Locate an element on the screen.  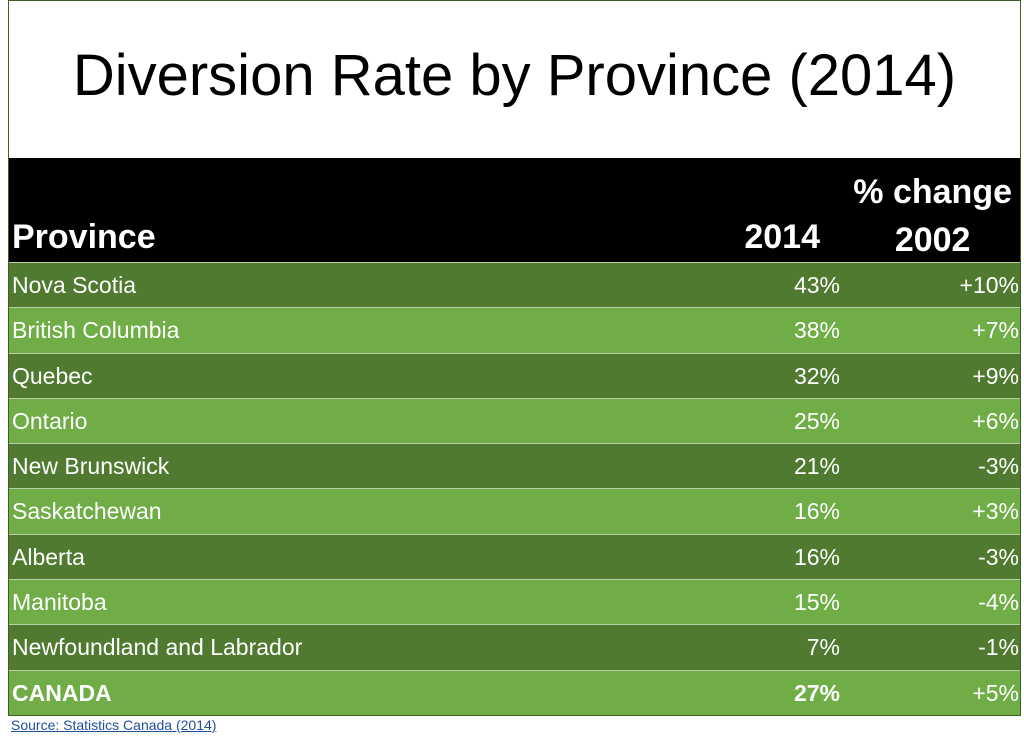
cell-province: Saskatchewan is located at coordinates (87, 511).